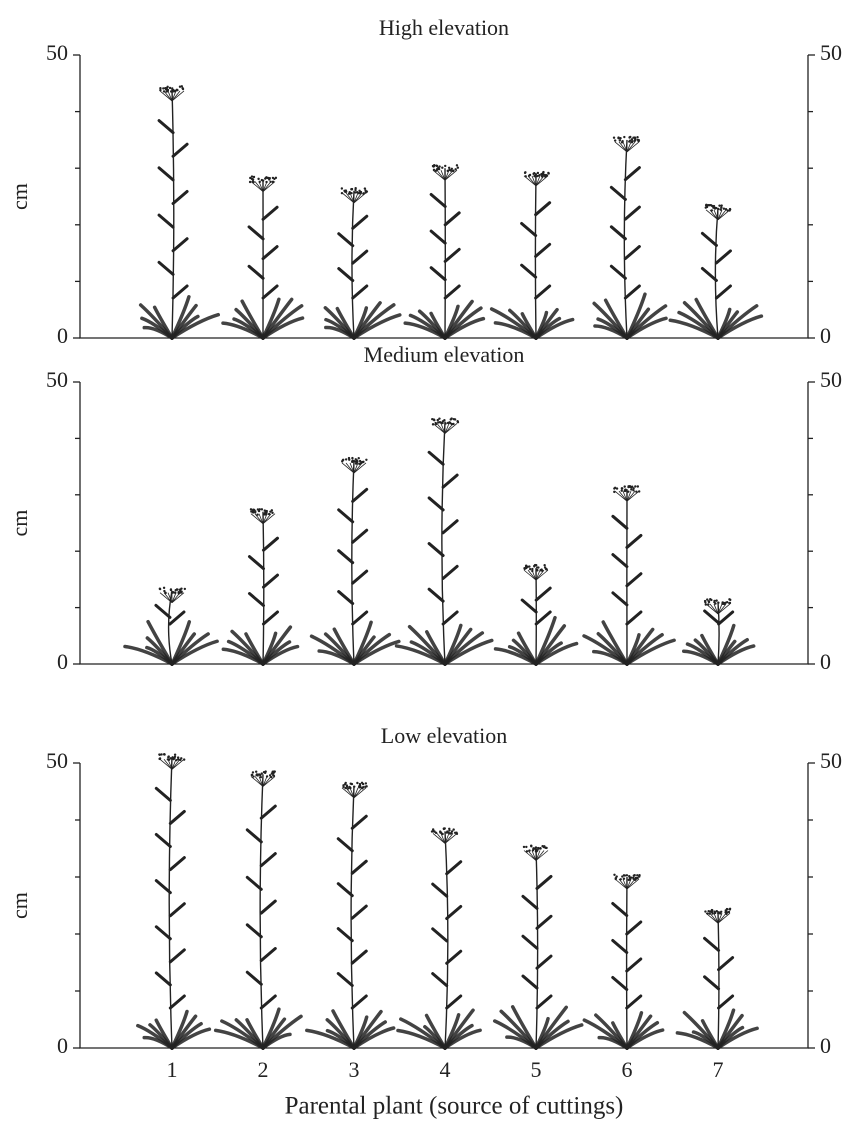 This screenshot has height=1131, width=850. I want to click on y-tick-label-right: 0, so click(825, 1045).